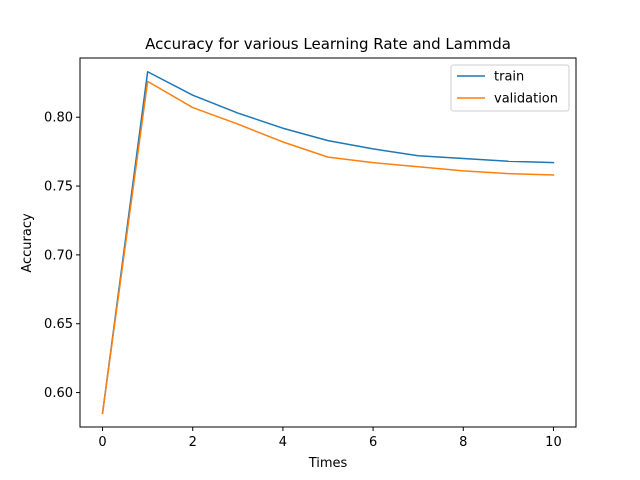  What do you see at coordinates (373, 442) in the screenshot?
I see `x-tick-label-3: 6` at bounding box center [373, 442].